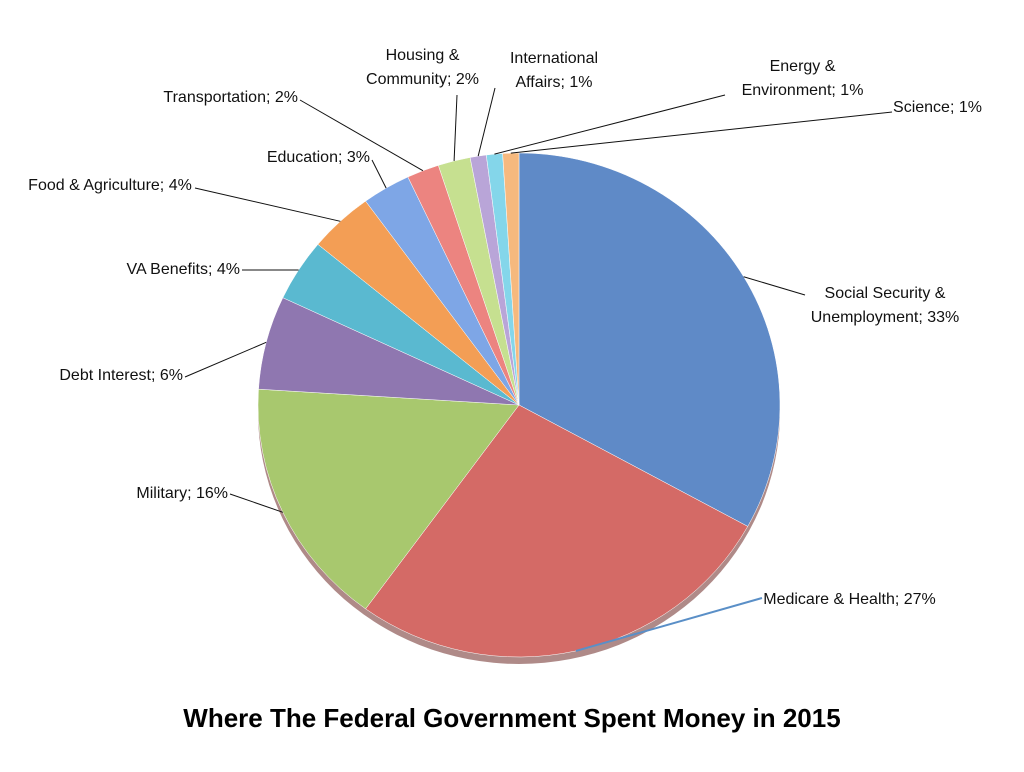 The image size is (1024, 772). What do you see at coordinates (802, 78) in the screenshot?
I see `slice-label: Energy & Environment; 1%` at bounding box center [802, 78].